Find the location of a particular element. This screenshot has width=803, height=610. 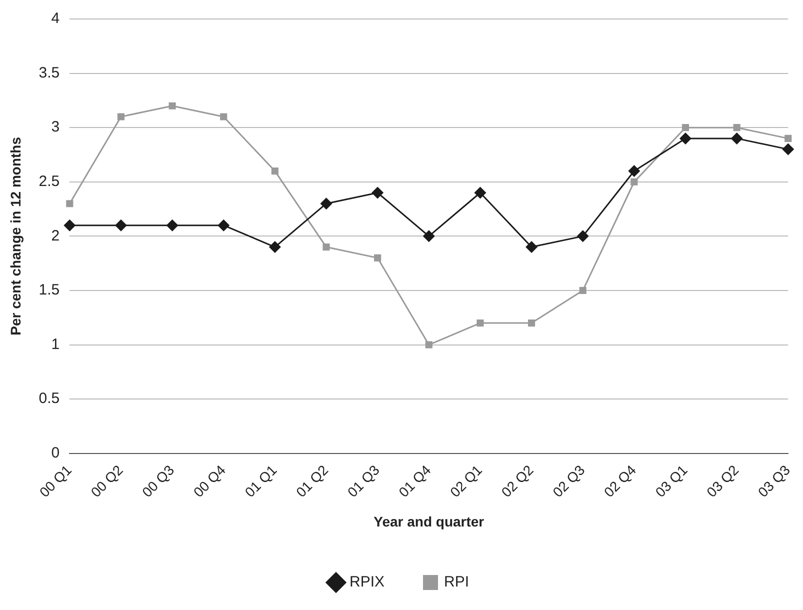

y-tick-label: 2.5 is located at coordinates (49, 181).